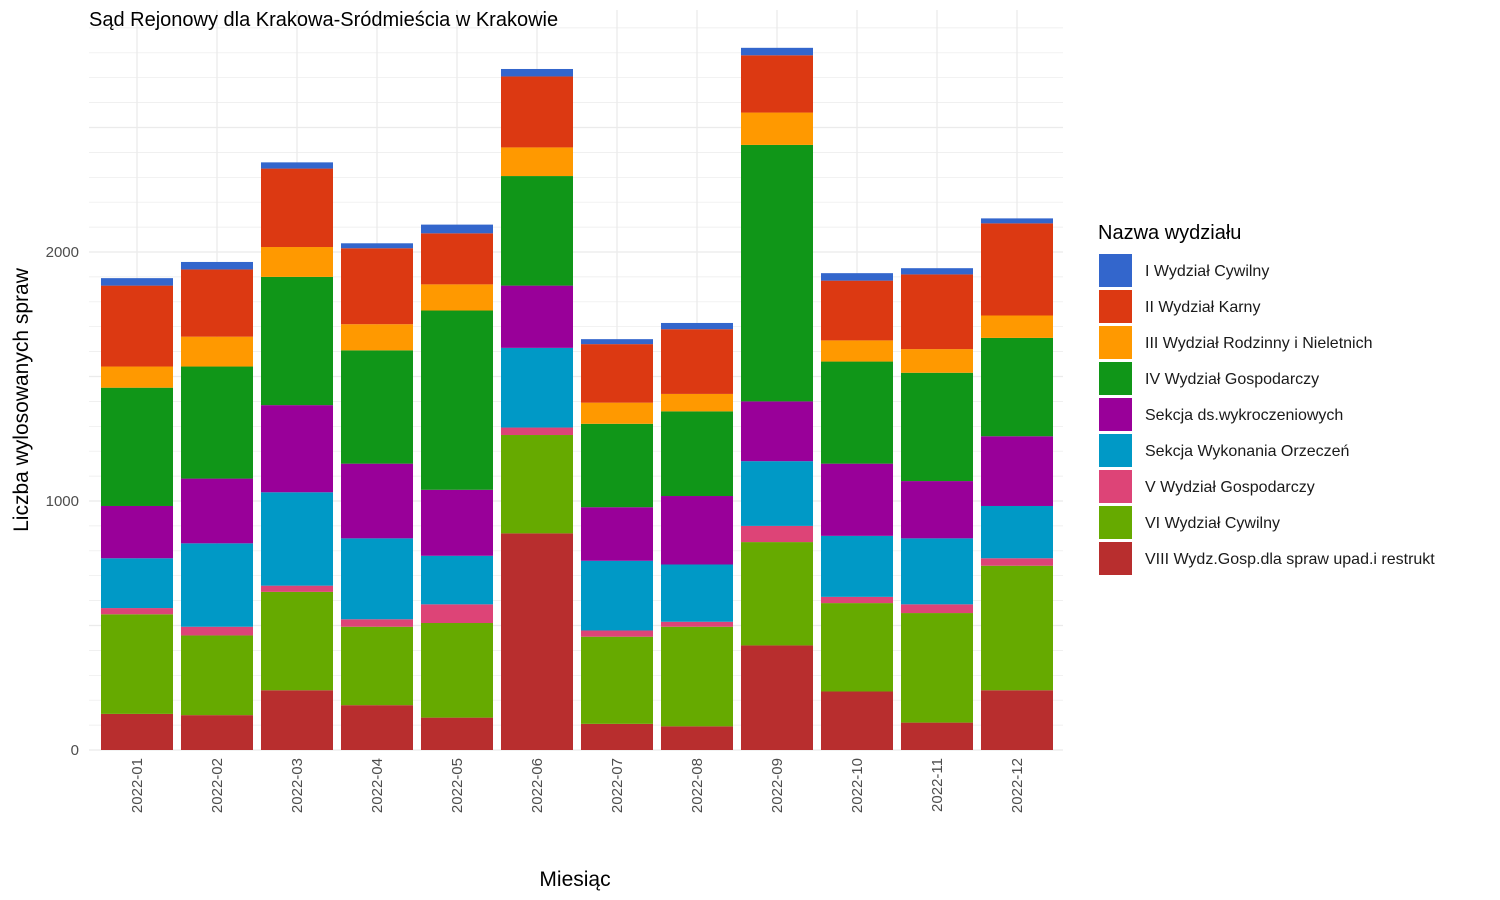  What do you see at coordinates (697, 785) in the screenshot?
I see `x-tick-label: 2022-08` at bounding box center [697, 785].